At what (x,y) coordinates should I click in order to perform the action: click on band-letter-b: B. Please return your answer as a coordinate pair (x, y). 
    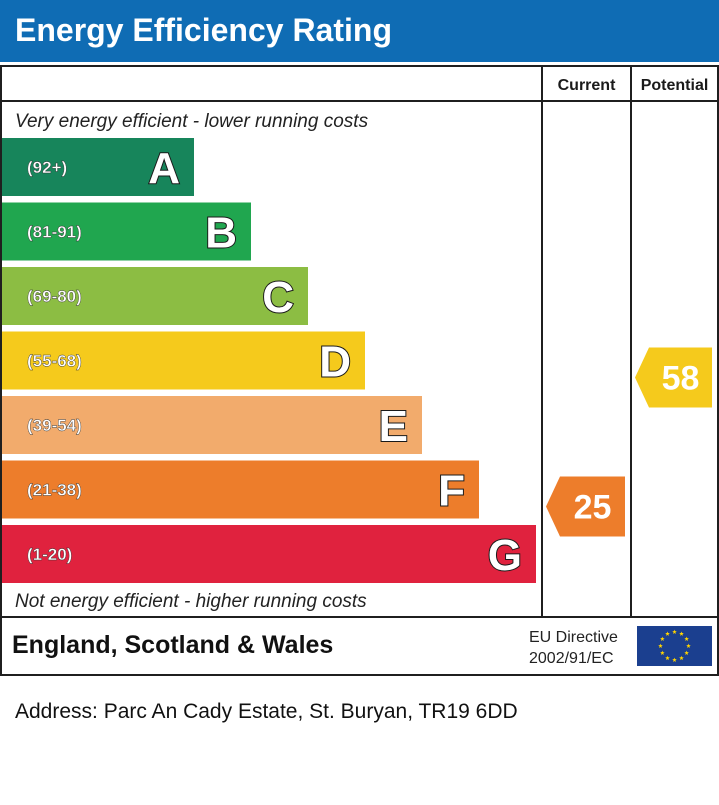
    Looking at the image, I should click on (221, 233).